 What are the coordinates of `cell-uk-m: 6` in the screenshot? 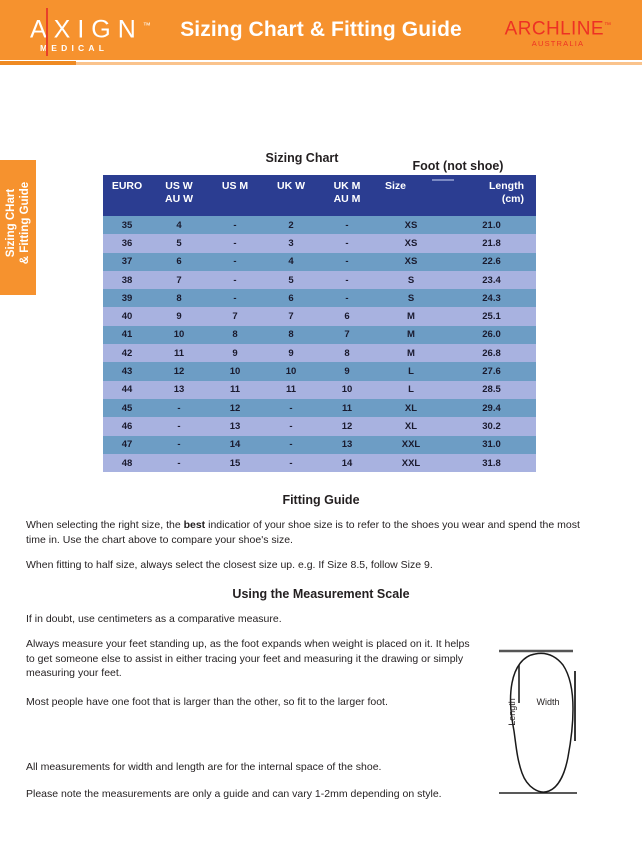 It's located at (347, 316).